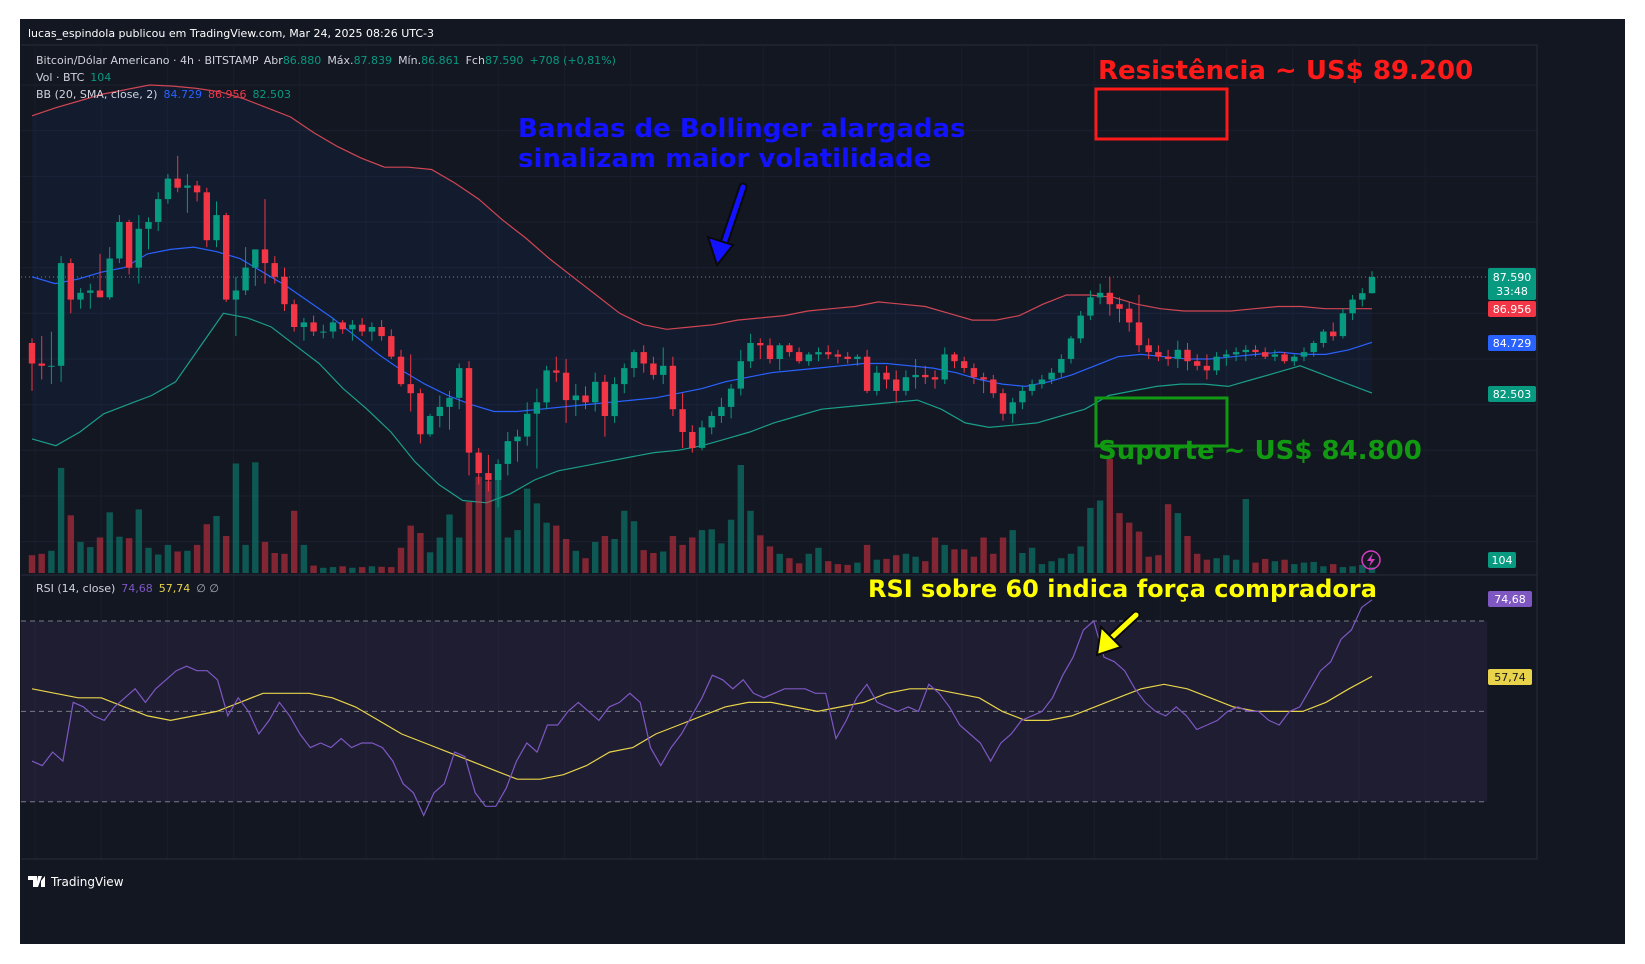 The width and height of the screenshot is (1645, 964). I want to click on legend-rsi: RSI (14, close) 74,68 57,74 ∅ ∅, so click(127, 588).